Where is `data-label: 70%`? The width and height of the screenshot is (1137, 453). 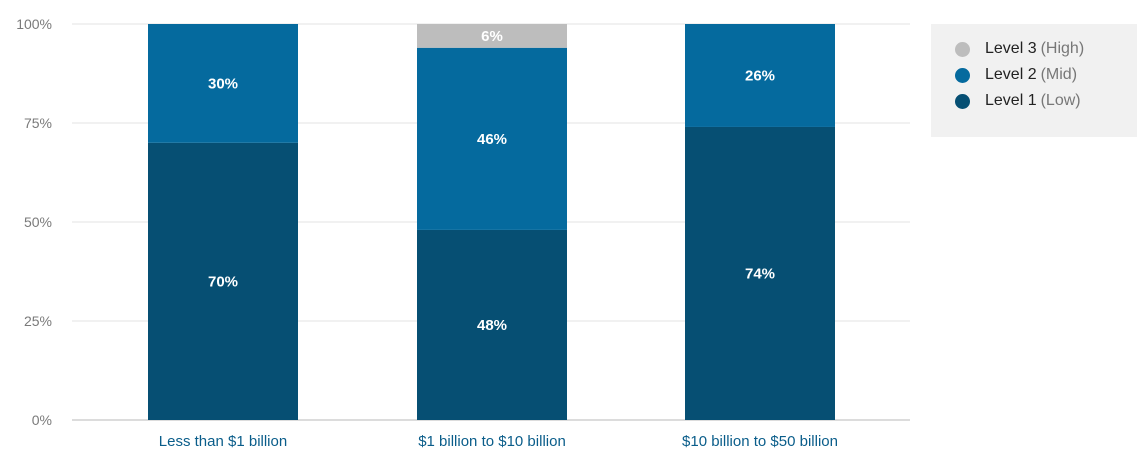 data-label: 70% is located at coordinates (223, 281).